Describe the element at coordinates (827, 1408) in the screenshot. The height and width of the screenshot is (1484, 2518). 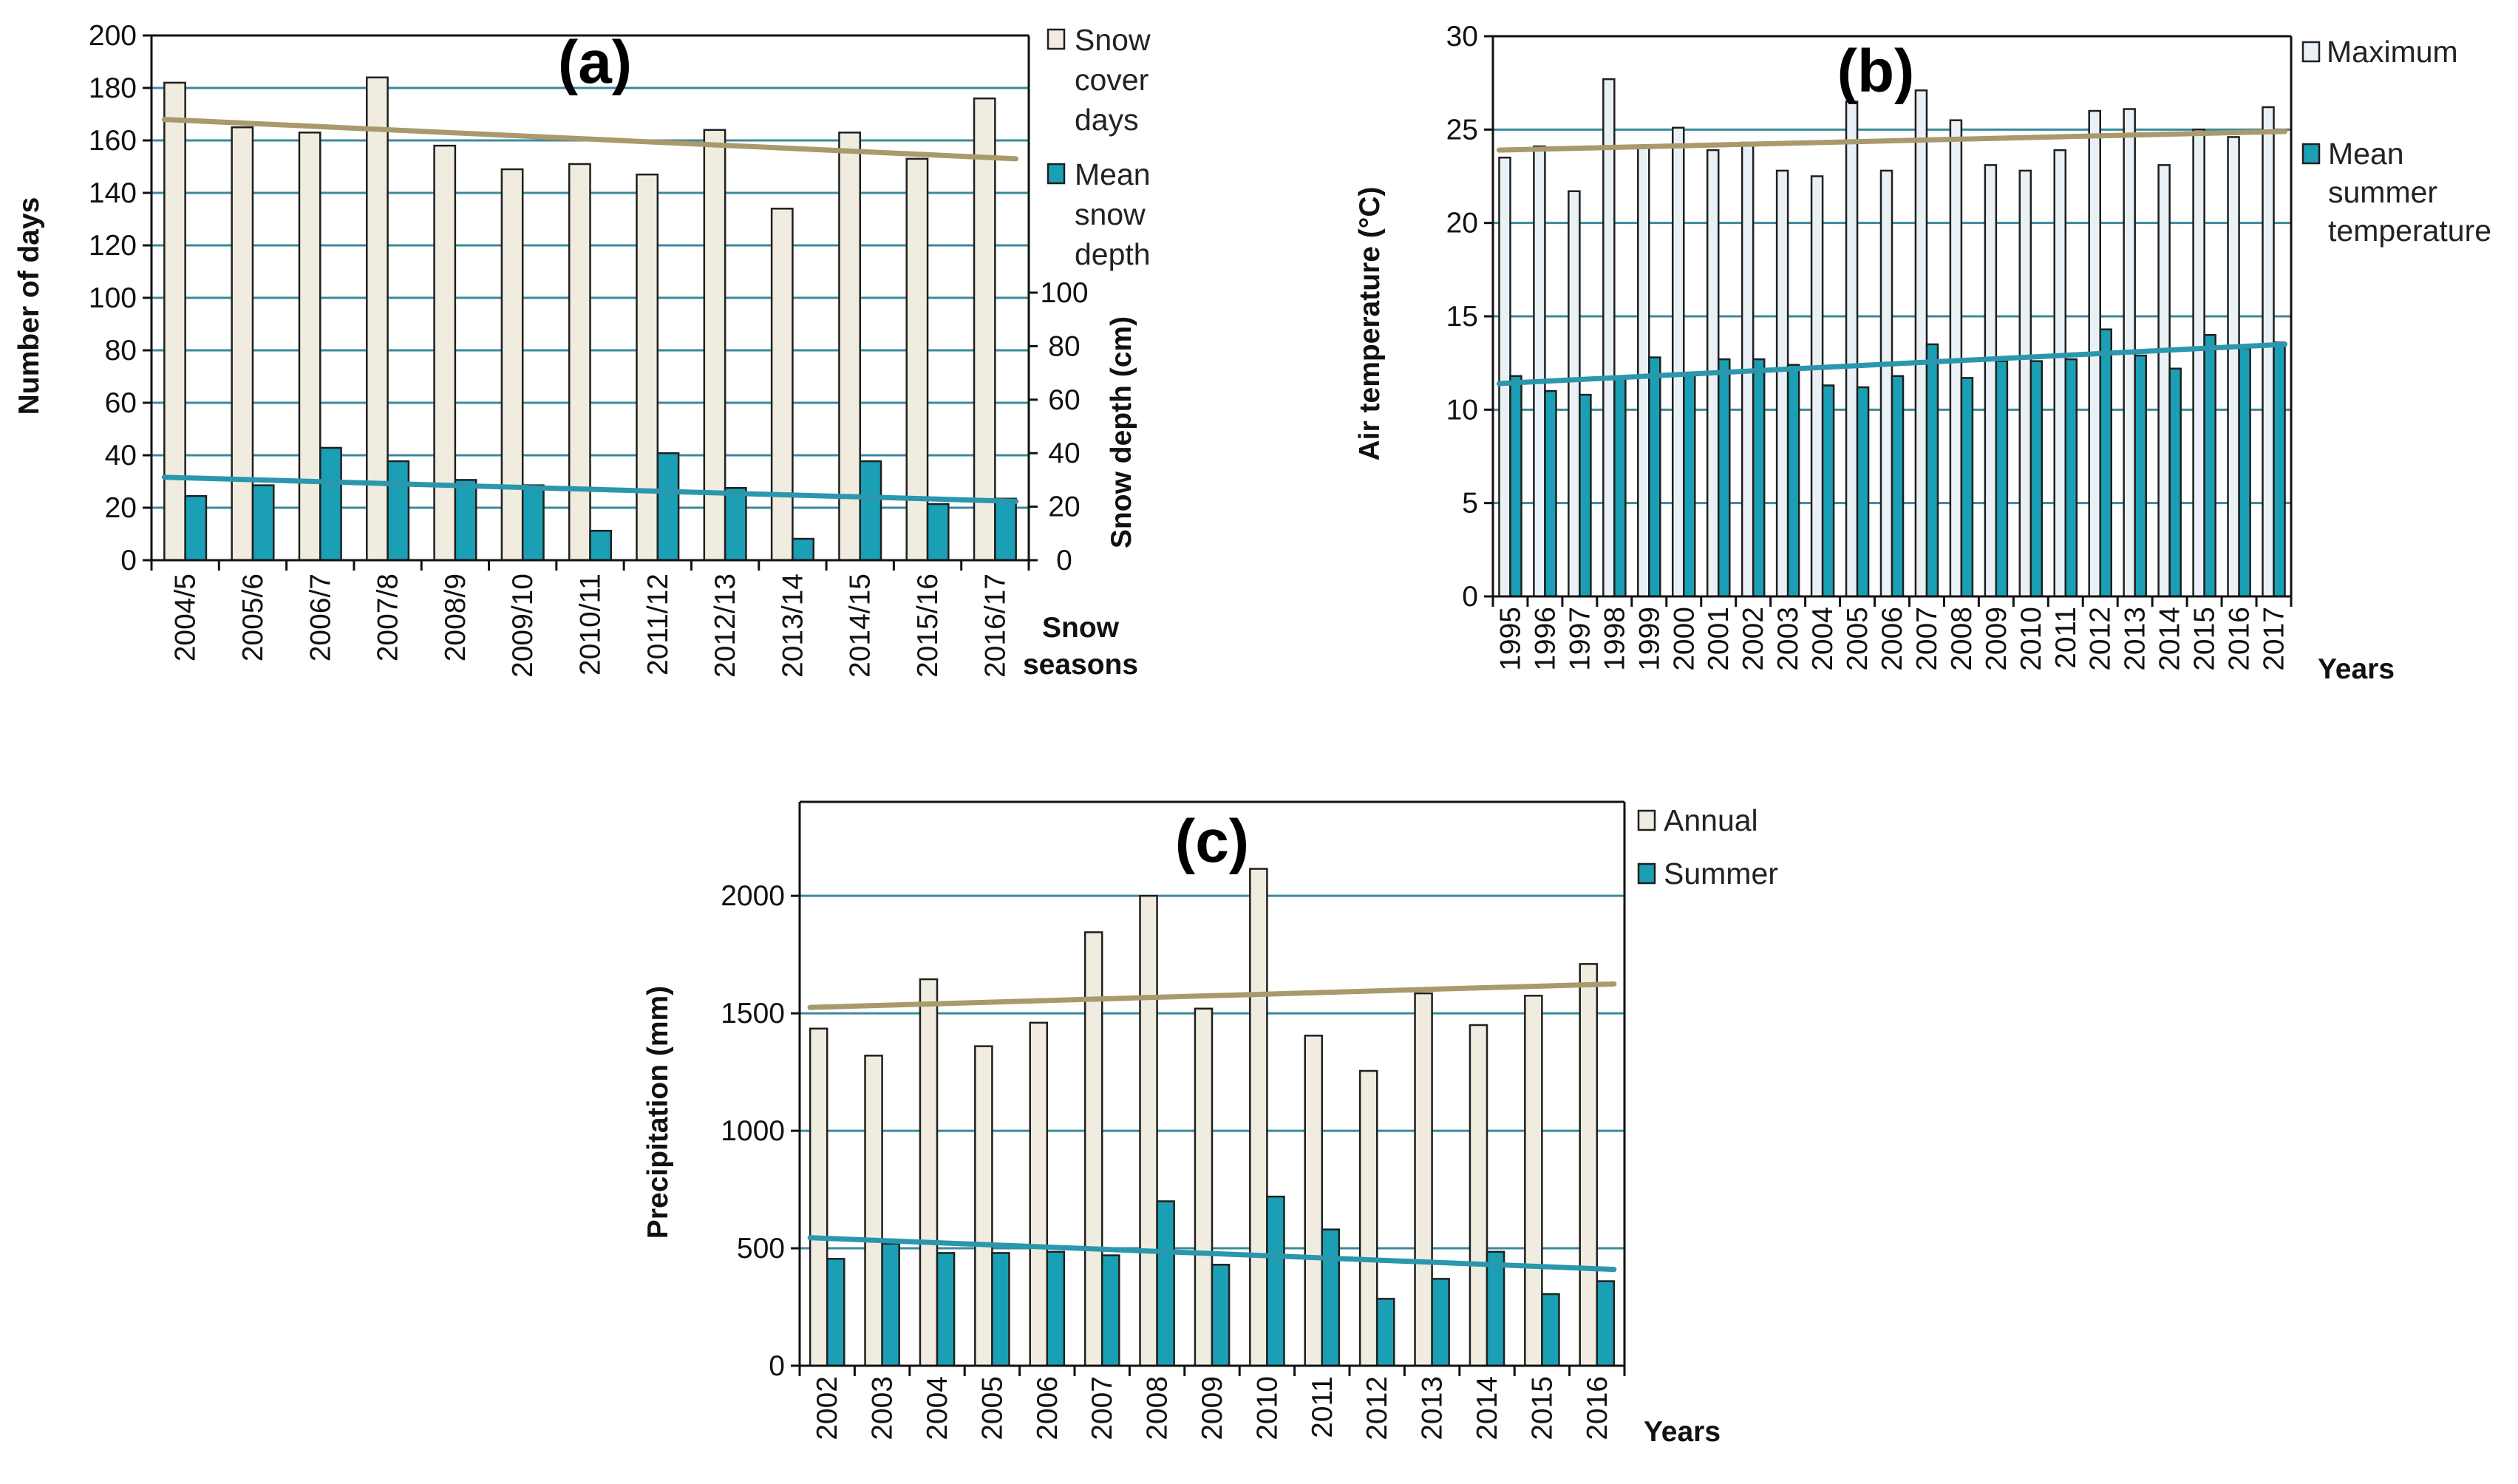
I see `x-tick-label: 2002` at that location.